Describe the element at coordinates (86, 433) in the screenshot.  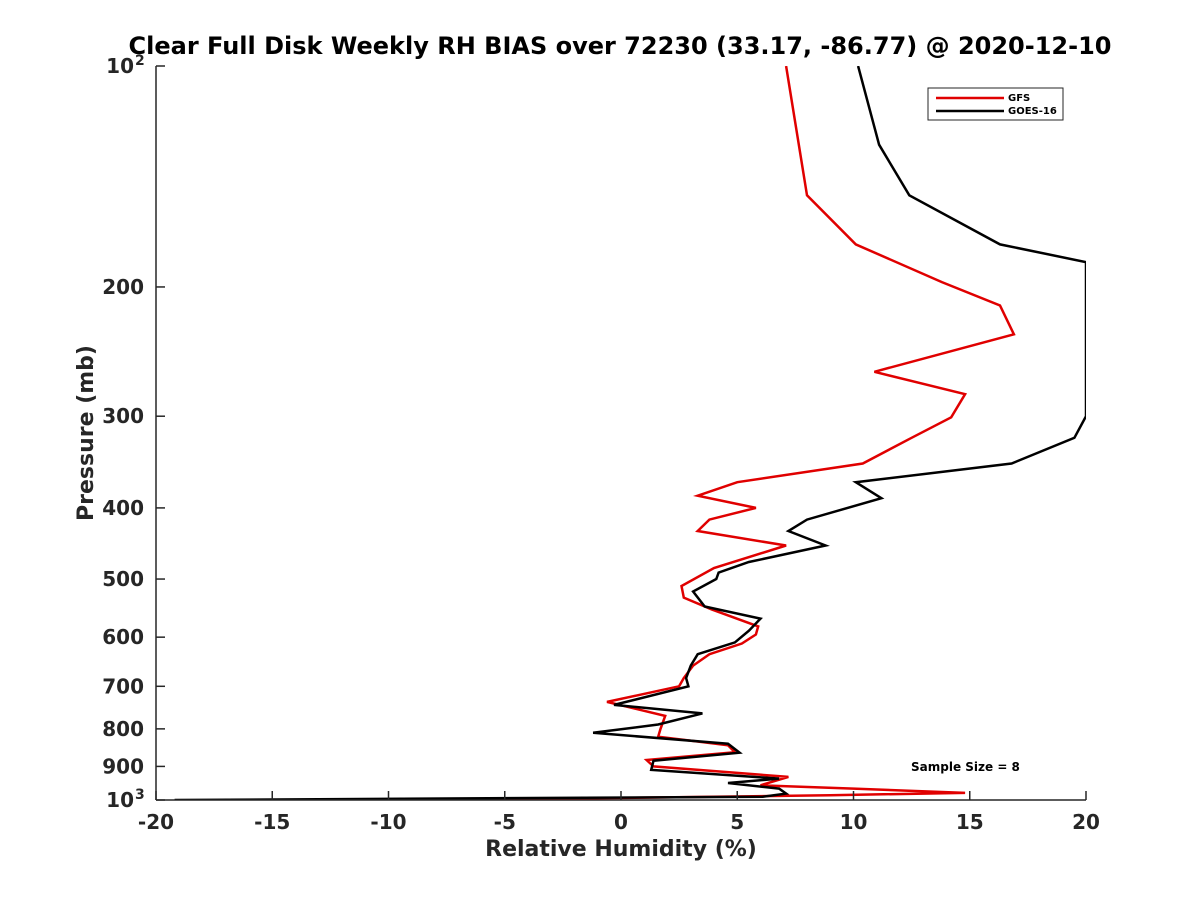
I see `y-axis-label: Pressure (mb)` at that location.